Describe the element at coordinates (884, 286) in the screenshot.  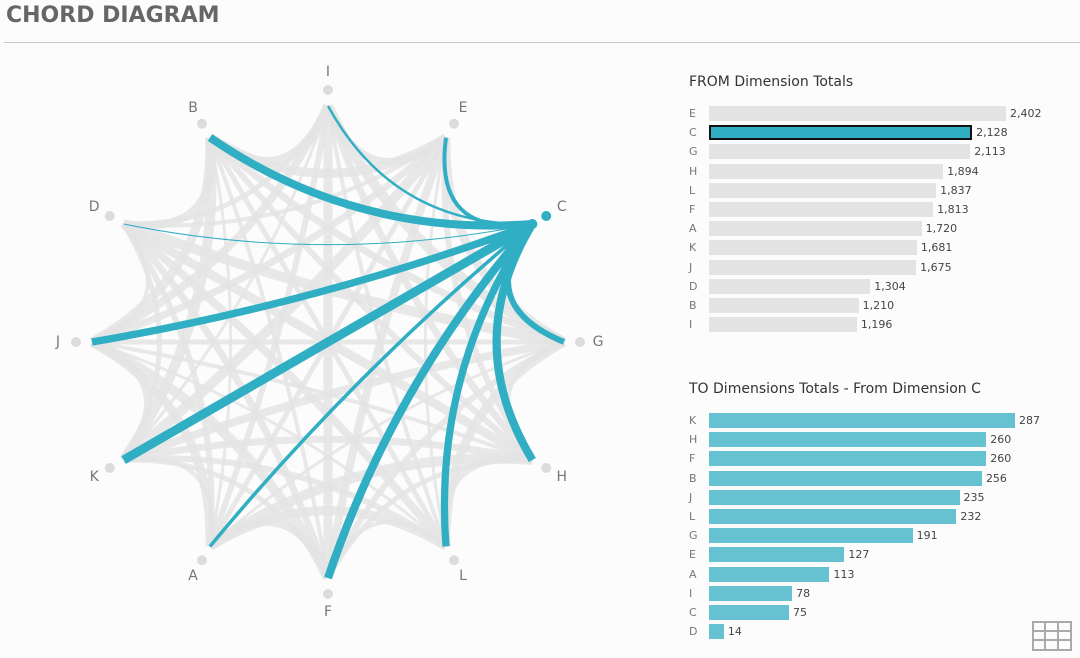
I see `bar-row-D: D 1,304` at that location.